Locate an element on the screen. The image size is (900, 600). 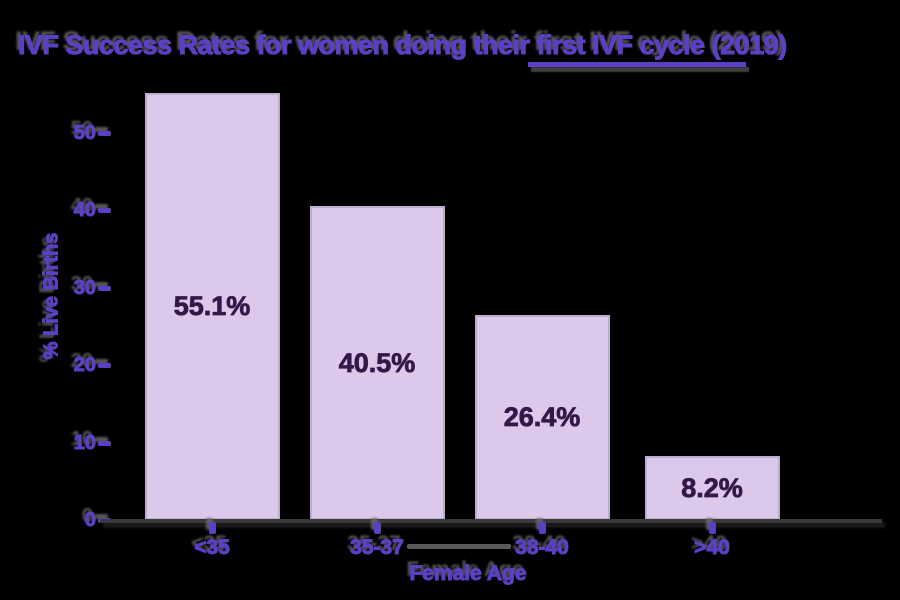
x-tick-label: 38-40 is located at coordinates (542, 548).